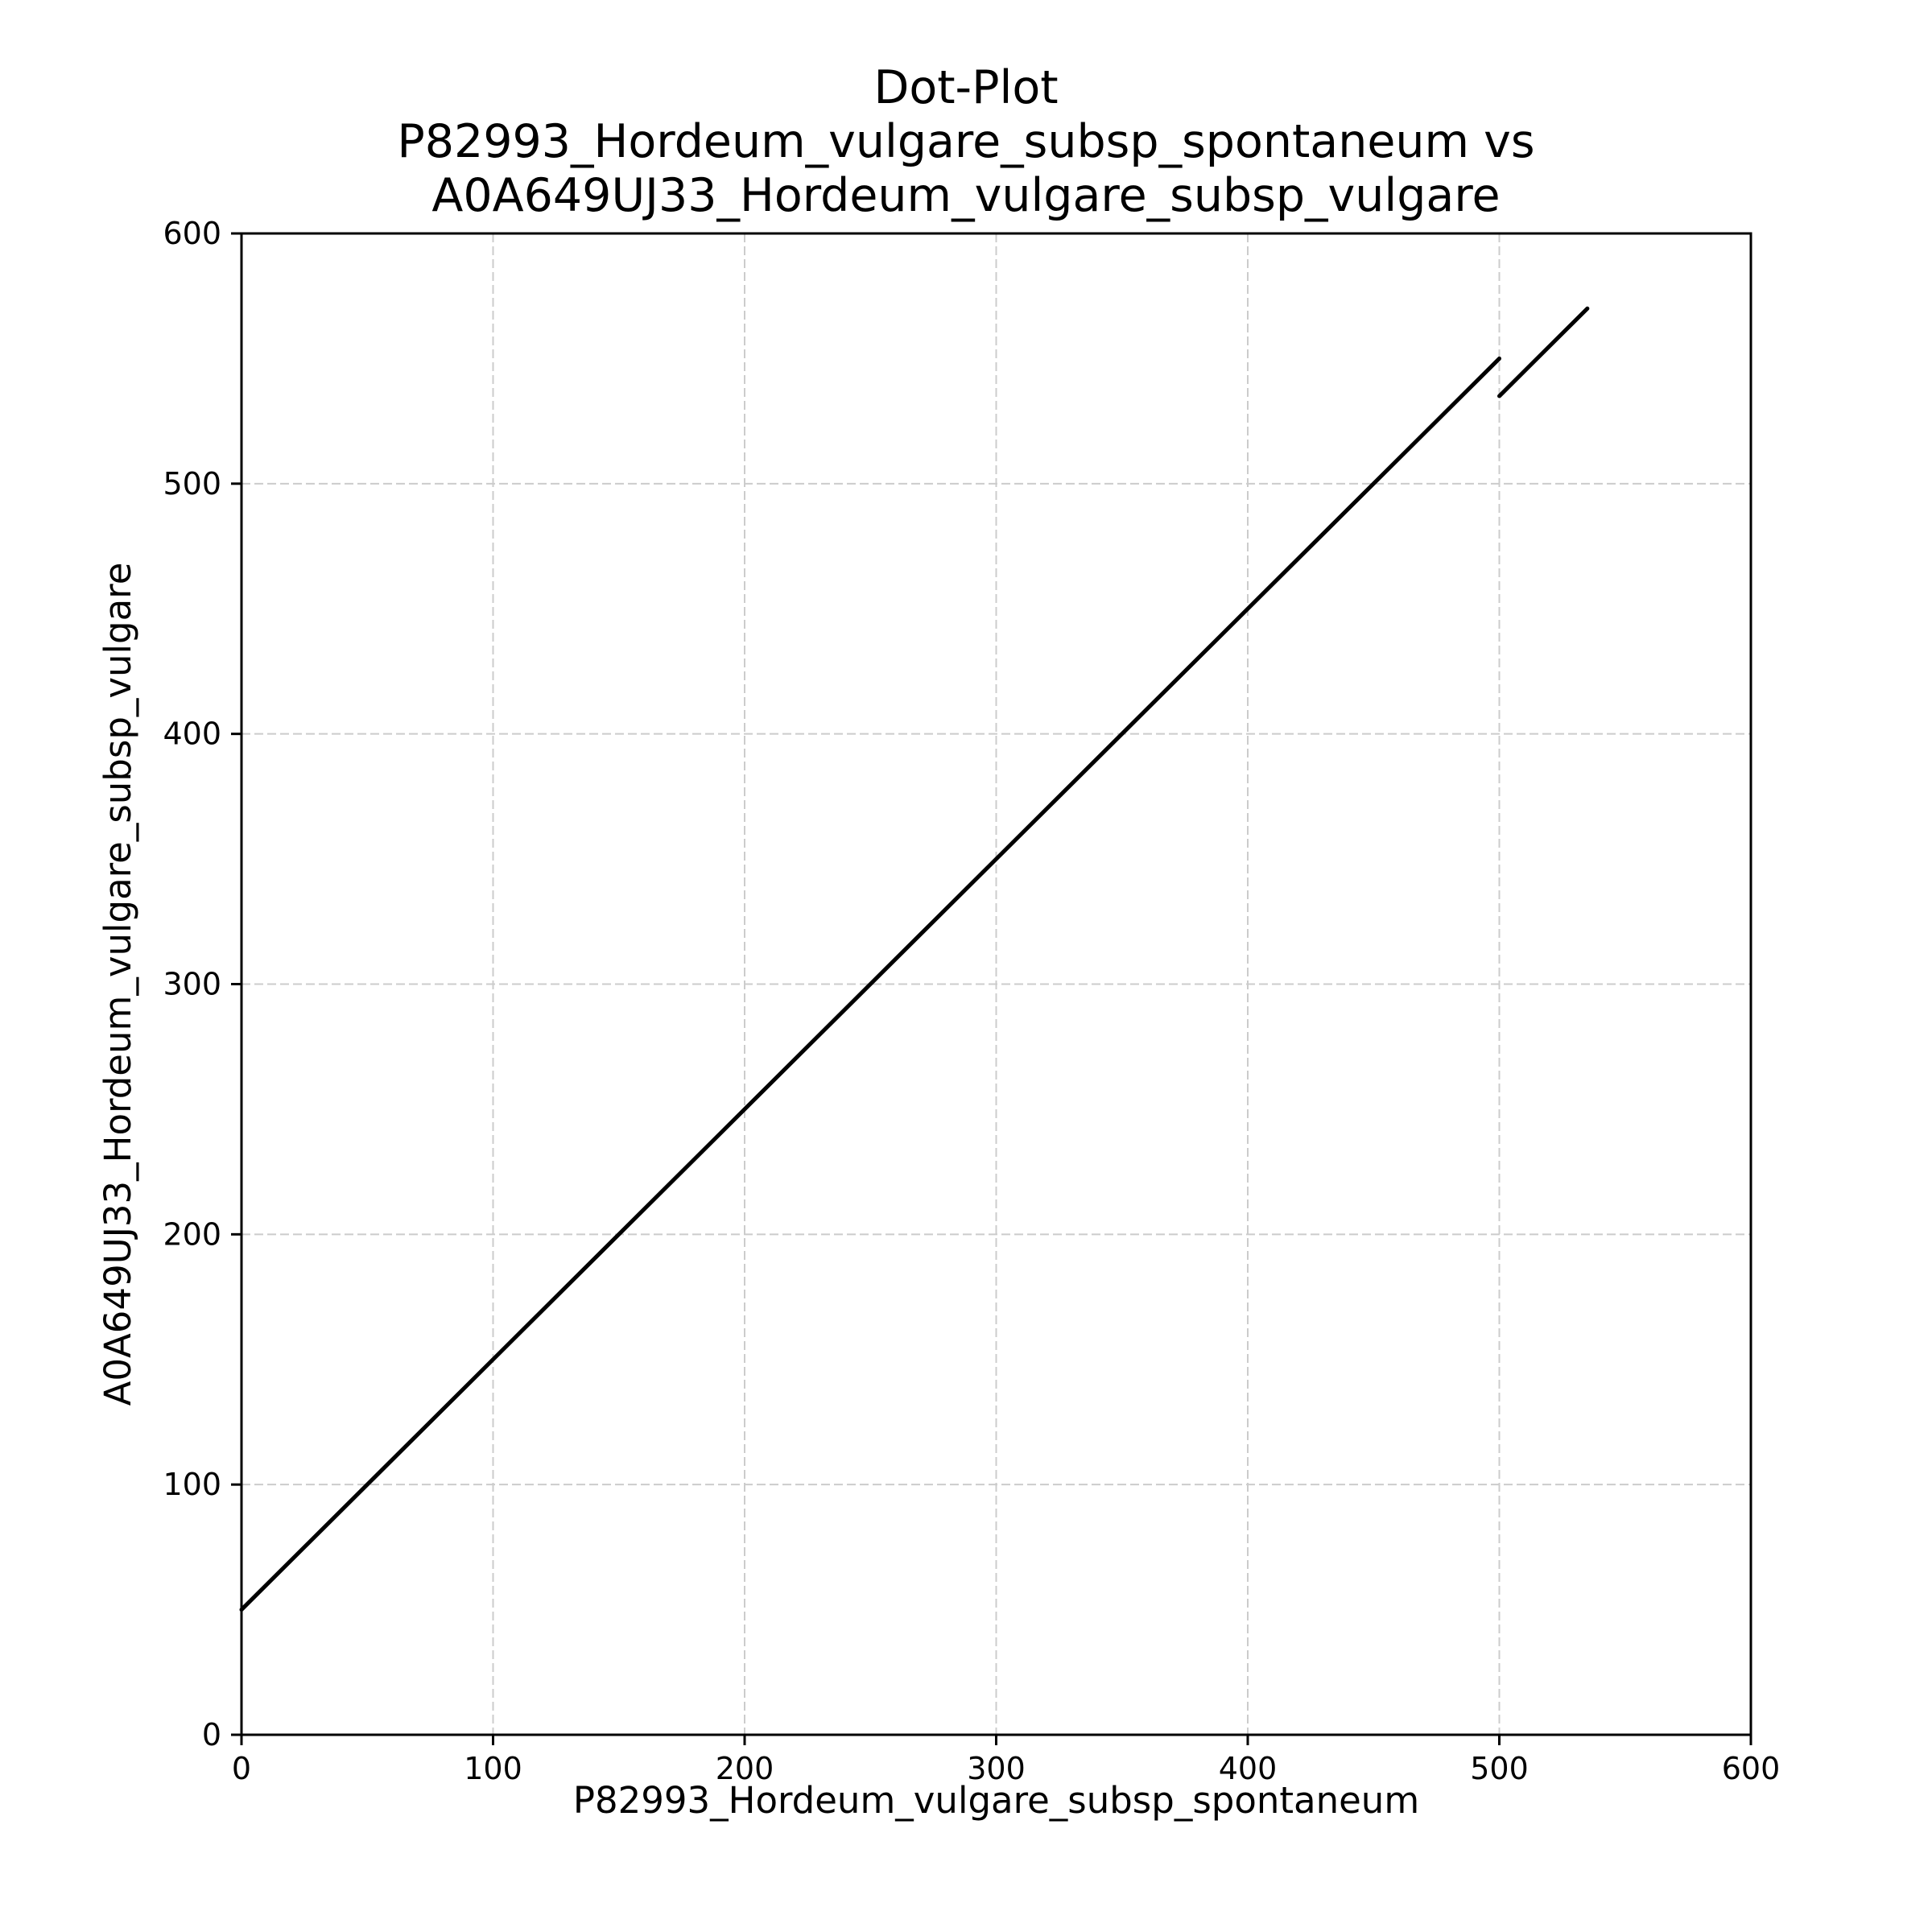 The image size is (1932, 1932). Describe the element at coordinates (192, 484) in the screenshot. I see `y-tick-label: 500` at that location.